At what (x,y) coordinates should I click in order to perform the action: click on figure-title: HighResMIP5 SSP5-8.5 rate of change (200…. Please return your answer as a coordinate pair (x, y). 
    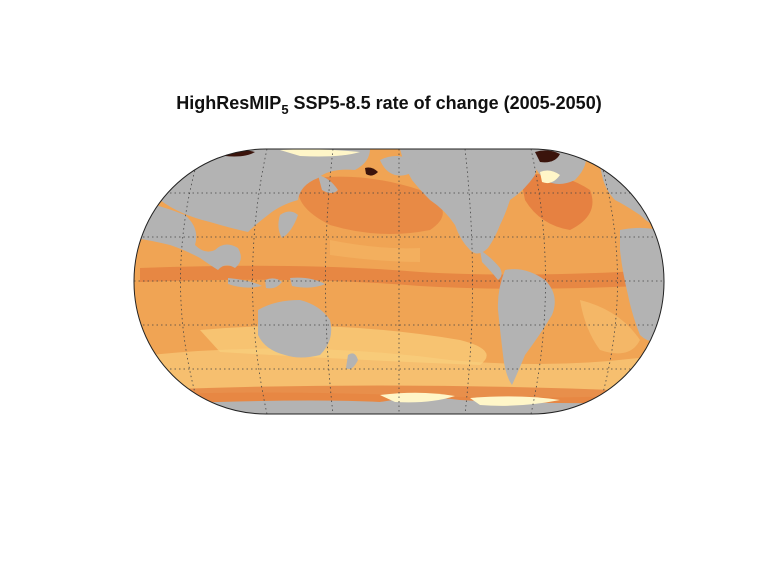
    Looking at the image, I should click on (389, 105).